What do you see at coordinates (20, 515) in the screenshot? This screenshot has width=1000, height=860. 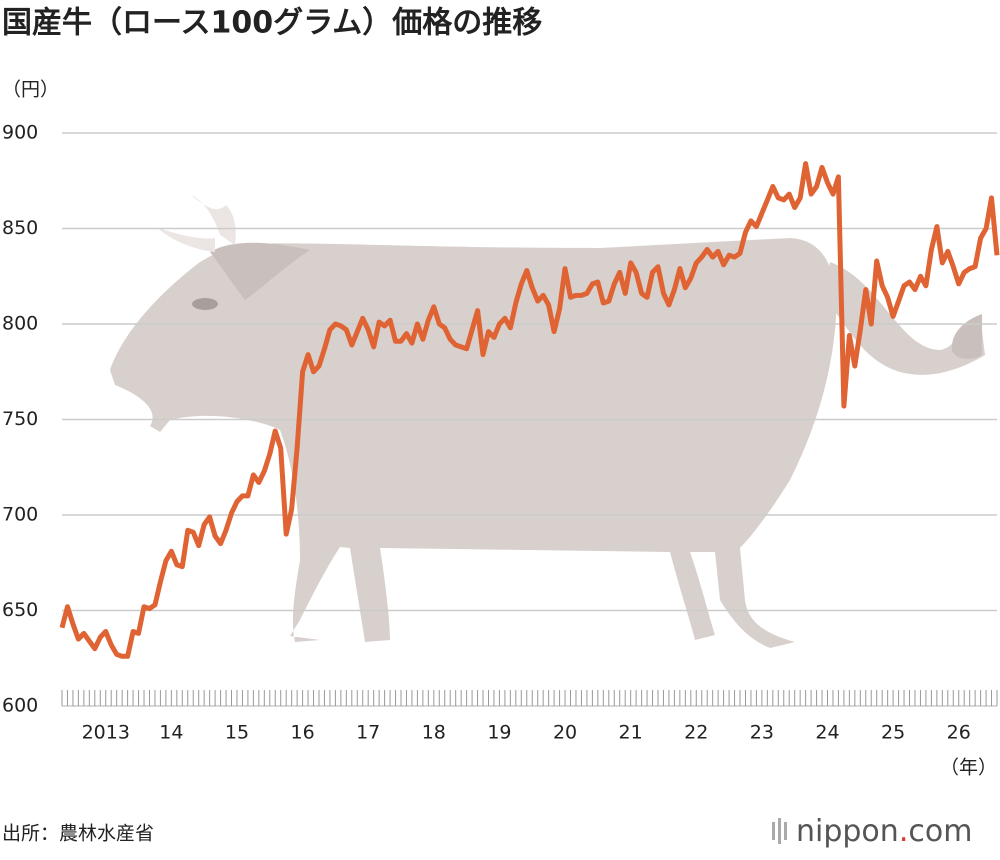 I see `y-tick-label: 700` at bounding box center [20, 515].